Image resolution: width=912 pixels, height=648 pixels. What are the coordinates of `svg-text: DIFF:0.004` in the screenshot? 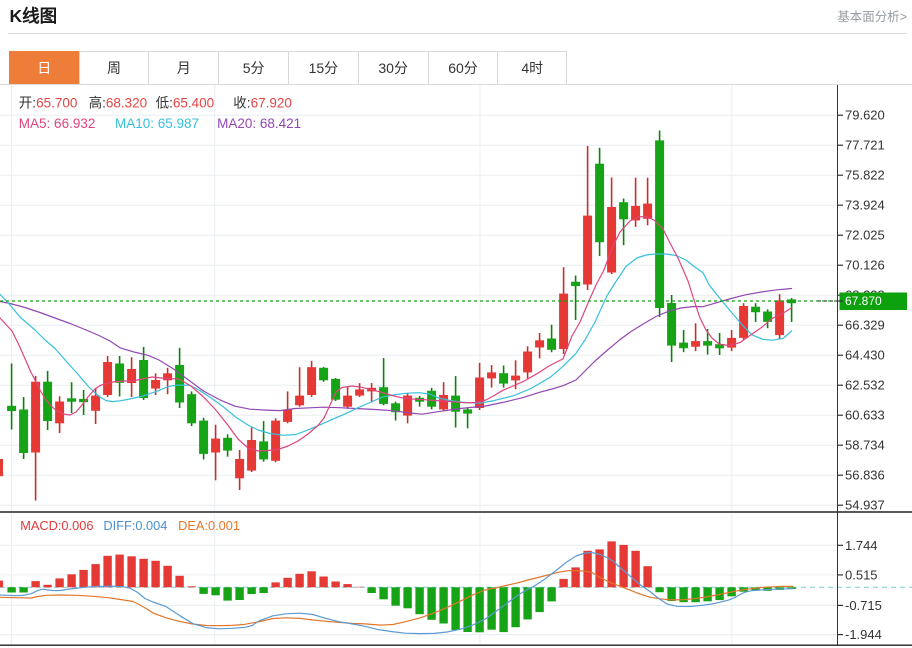 It's located at (135, 525).